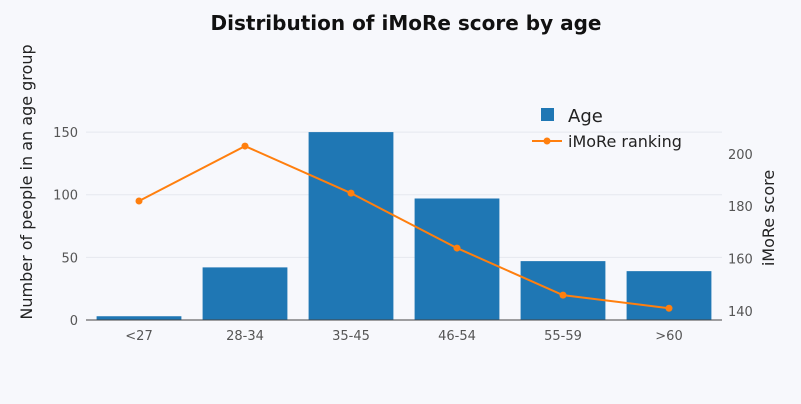 This screenshot has height=404, width=801. What do you see at coordinates (69, 258) in the screenshot?
I see `y-tick-50: 50` at bounding box center [69, 258].